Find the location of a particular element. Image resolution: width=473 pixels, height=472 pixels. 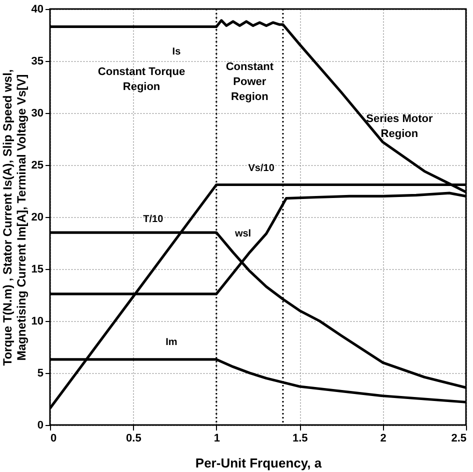

series-label: Vs/10 is located at coordinates (261, 168).